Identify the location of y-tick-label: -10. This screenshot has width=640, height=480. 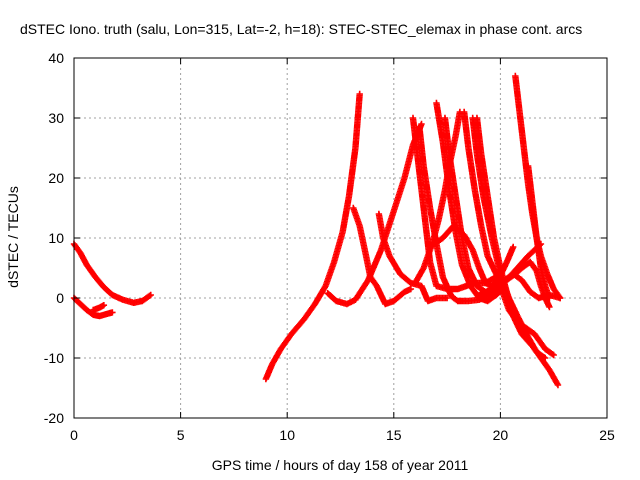
(54, 358).